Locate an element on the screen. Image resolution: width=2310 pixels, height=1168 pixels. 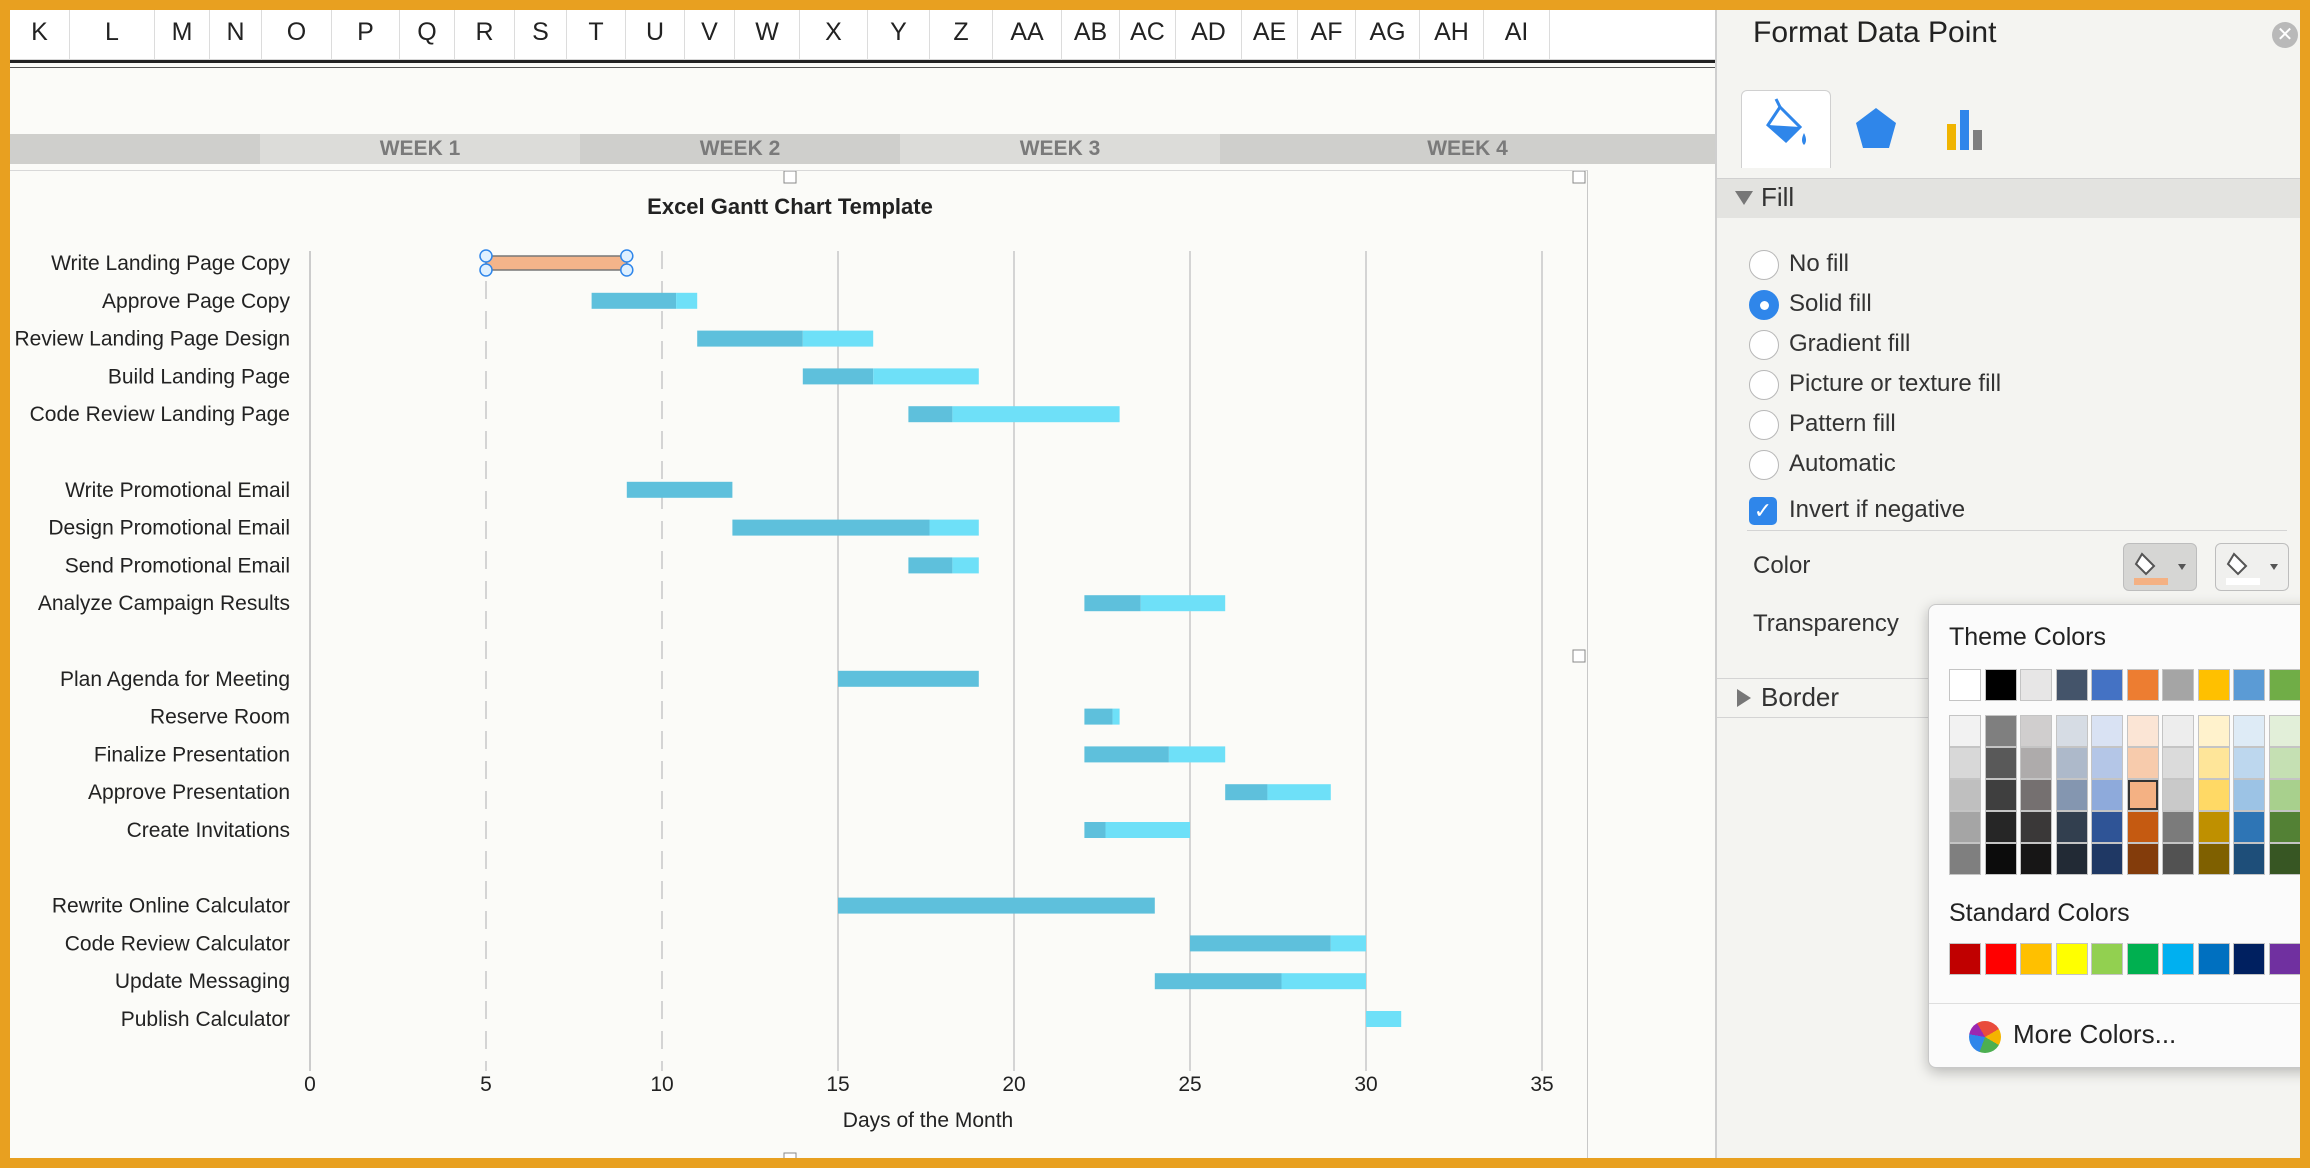
fill-color-button is located at coordinates (2160, 567).